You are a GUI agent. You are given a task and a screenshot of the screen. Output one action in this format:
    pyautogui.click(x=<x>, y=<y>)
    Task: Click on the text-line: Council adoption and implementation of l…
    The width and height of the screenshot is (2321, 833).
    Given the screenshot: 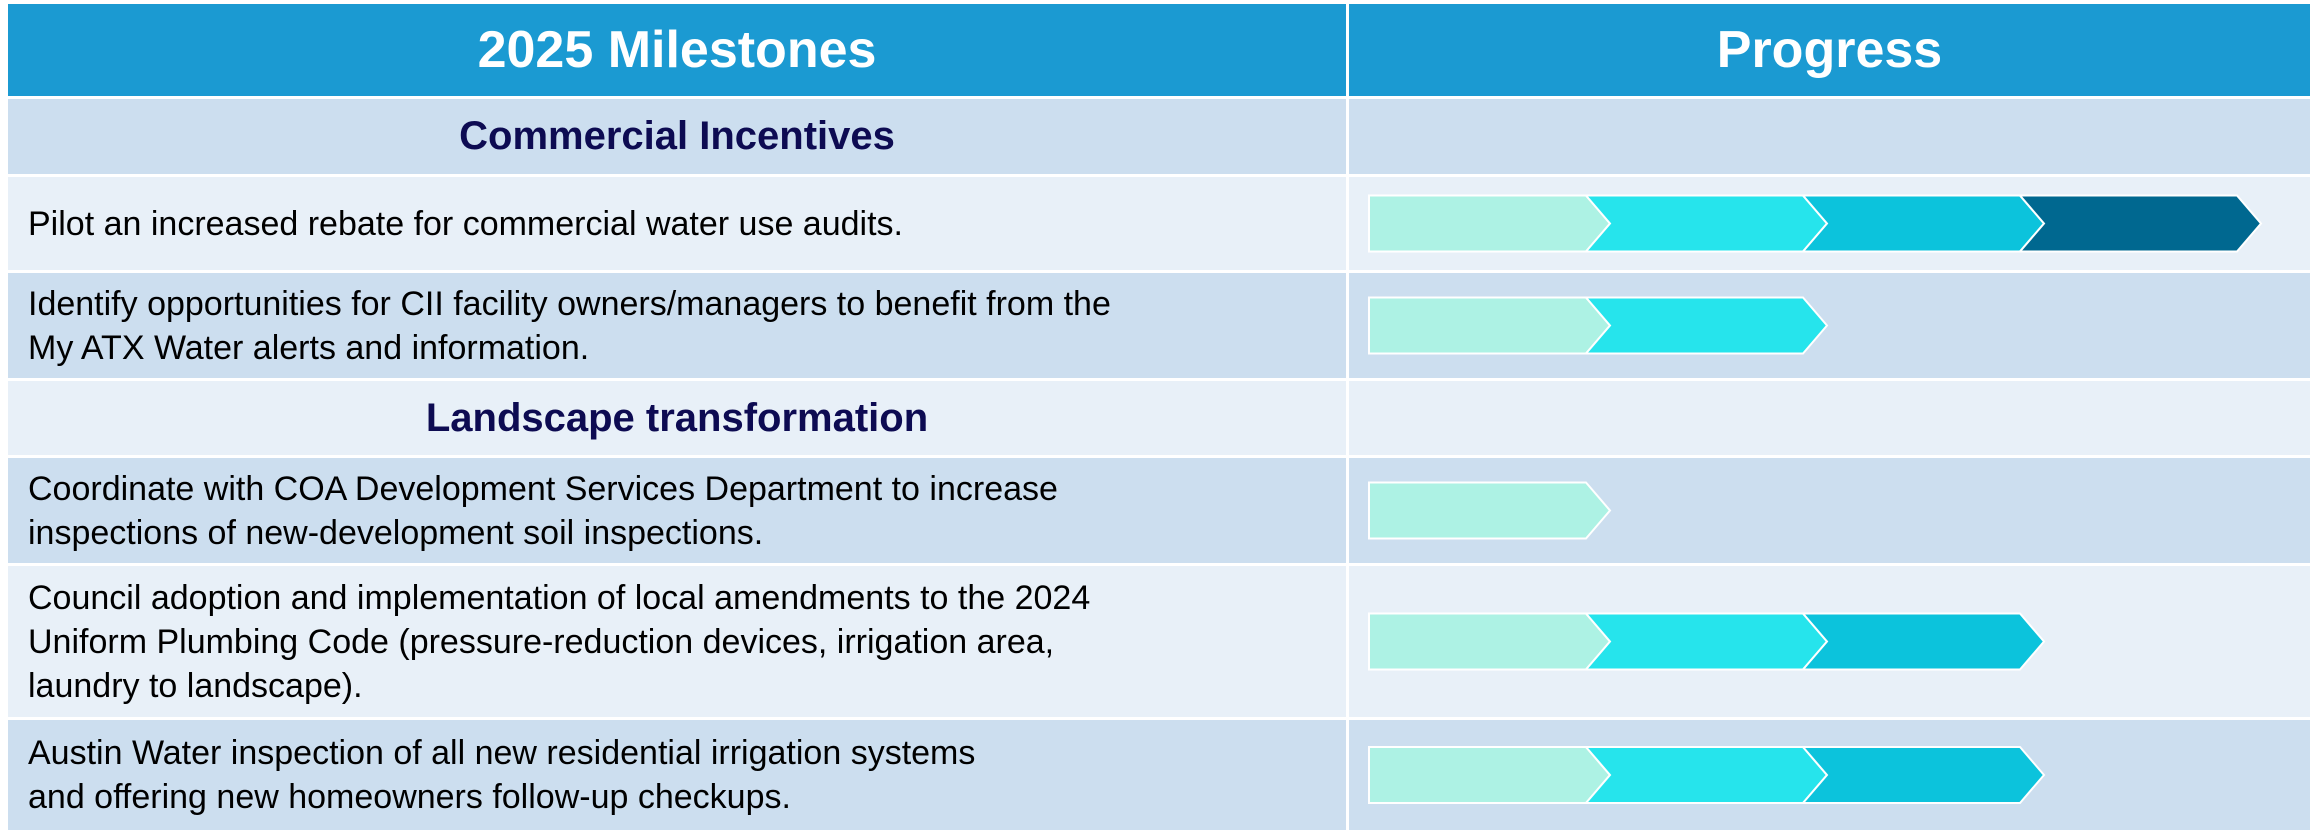 What is the action you would take?
    pyautogui.click(x=559, y=597)
    